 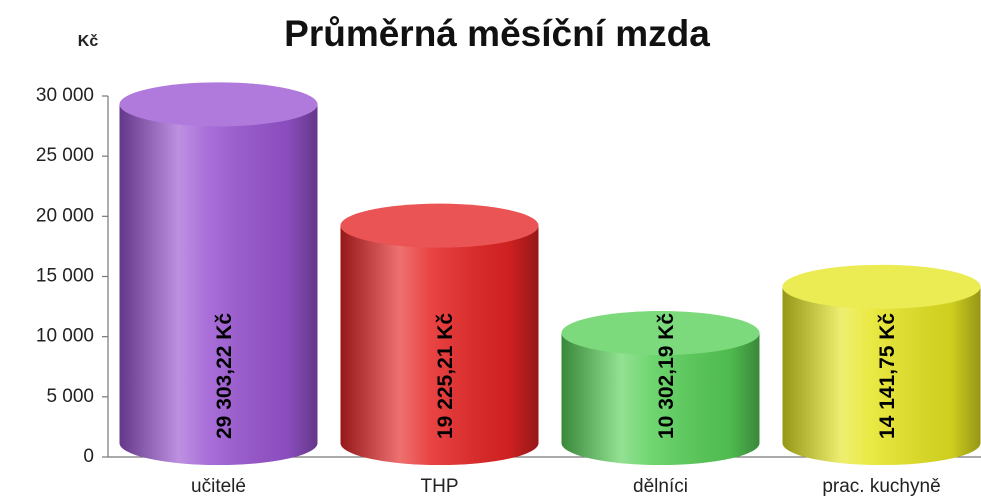 I want to click on y-tick-label: 20 000, so click(x=65, y=215).